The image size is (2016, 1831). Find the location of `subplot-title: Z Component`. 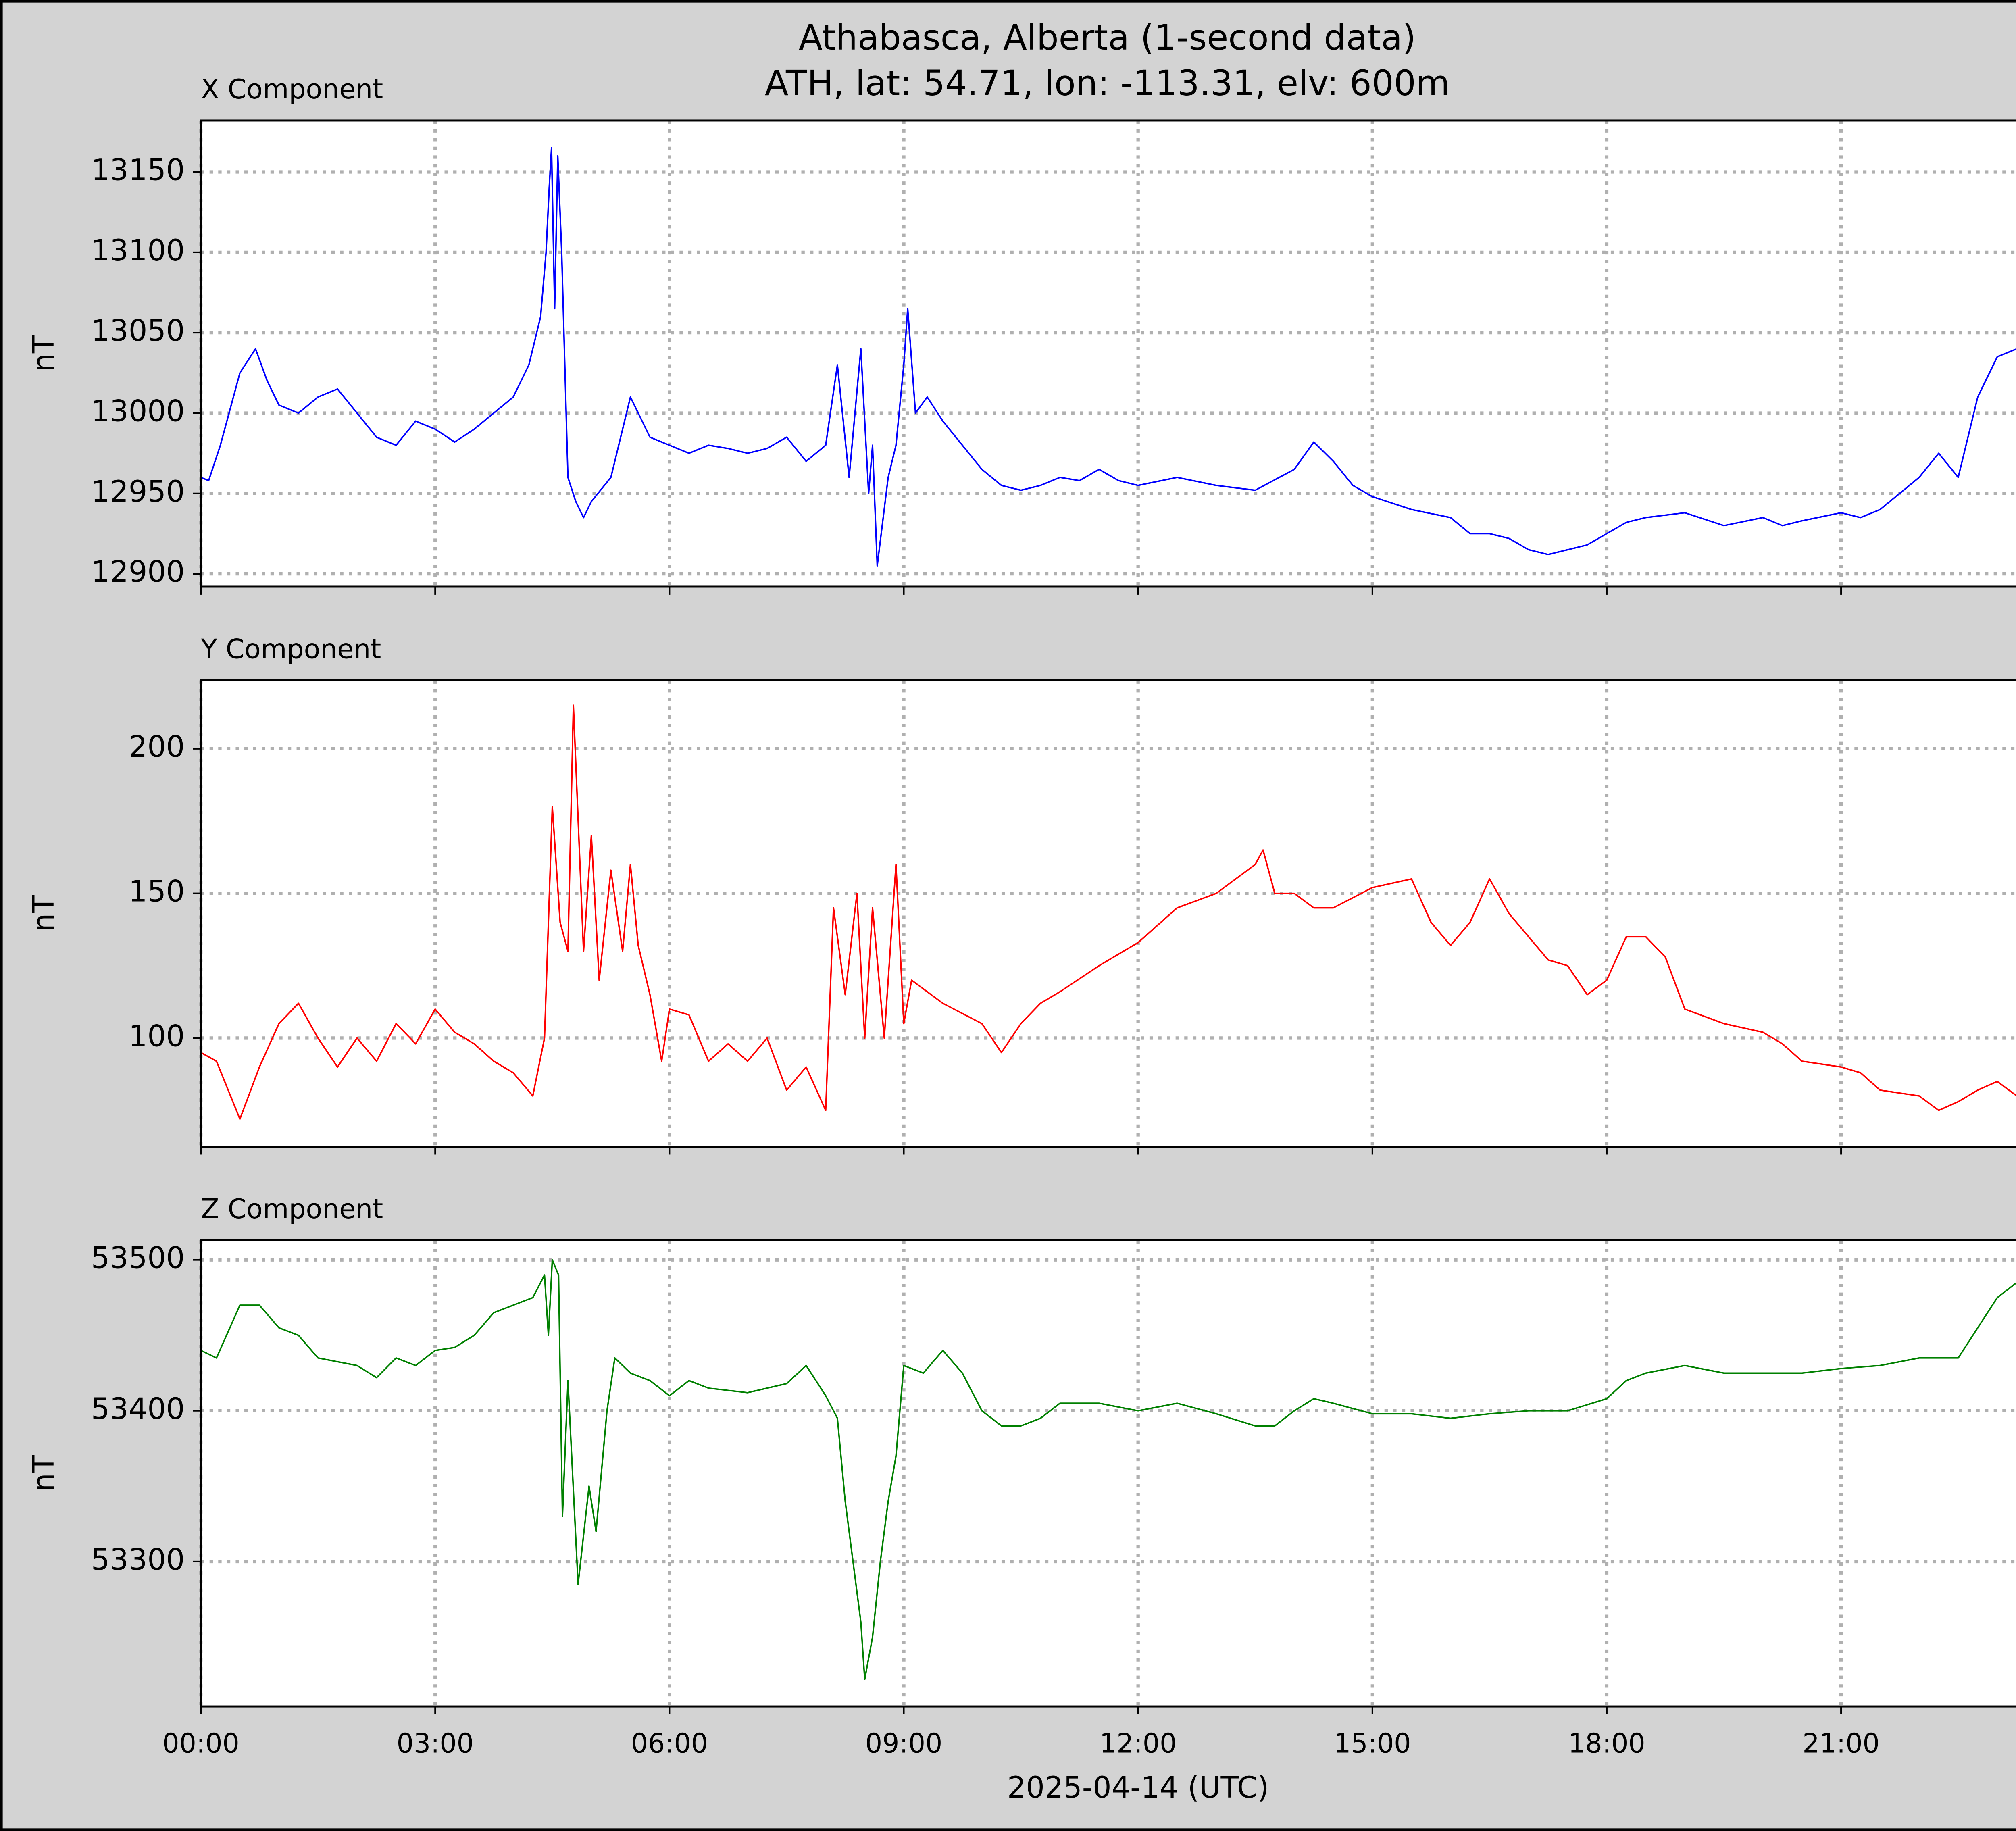

subplot-title: Z Component is located at coordinates (292, 1209).